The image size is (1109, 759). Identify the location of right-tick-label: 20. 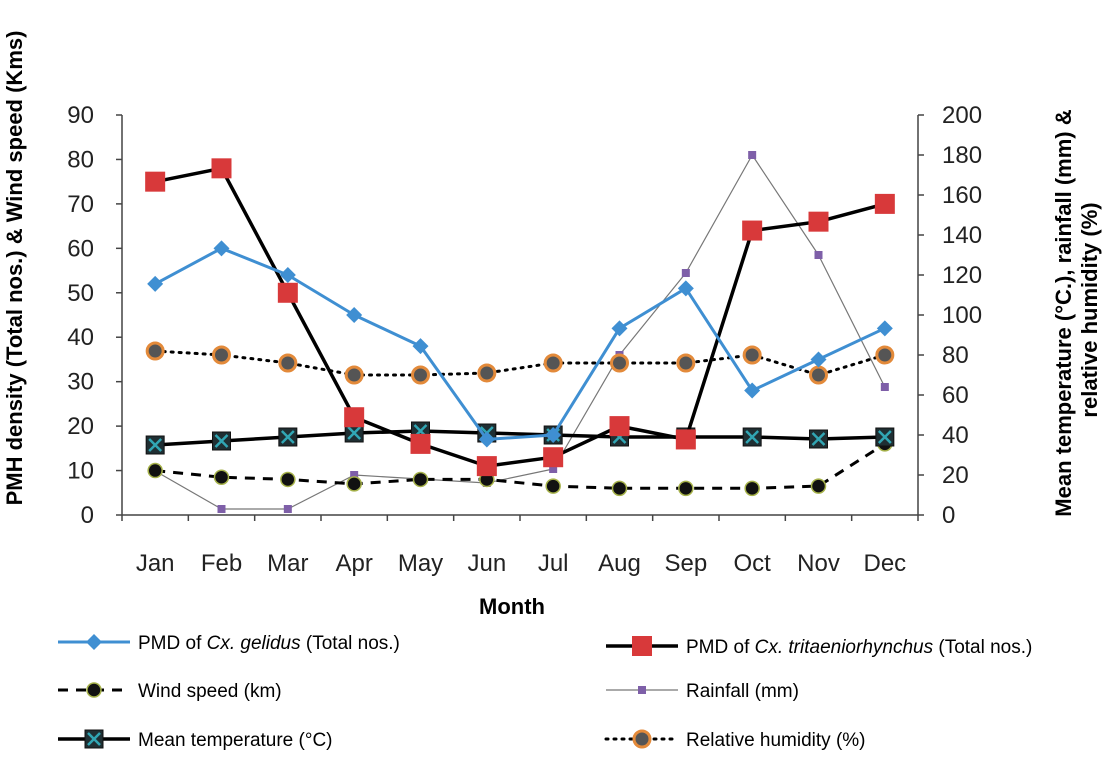
(955, 475).